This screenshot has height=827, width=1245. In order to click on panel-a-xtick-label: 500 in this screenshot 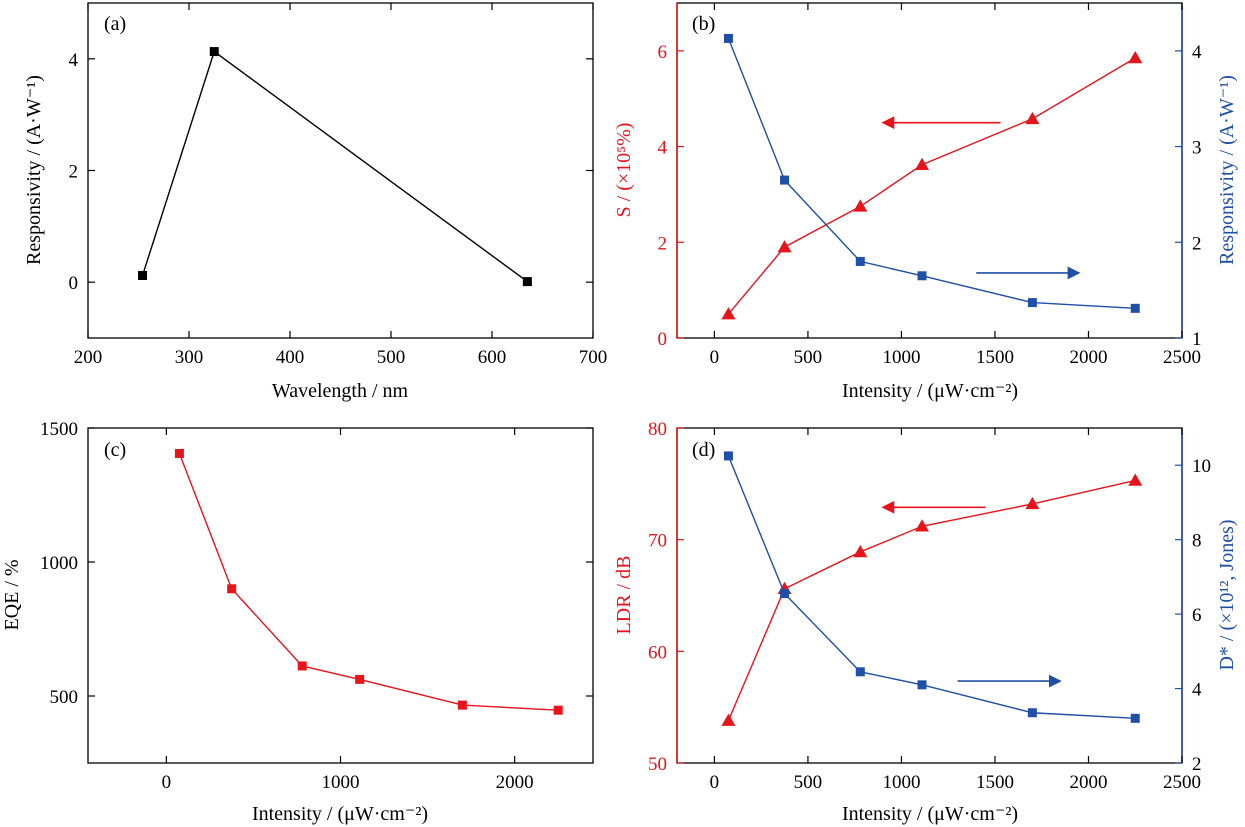, I will do `click(391, 357)`.